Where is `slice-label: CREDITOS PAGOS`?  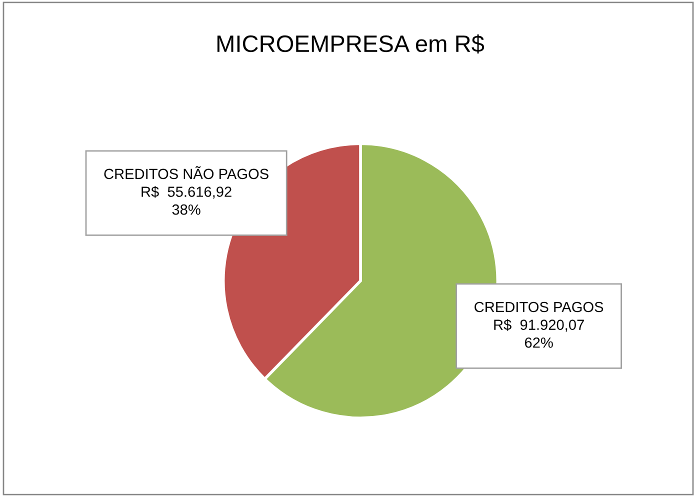 slice-label: CREDITOS PAGOS is located at coordinates (539, 307).